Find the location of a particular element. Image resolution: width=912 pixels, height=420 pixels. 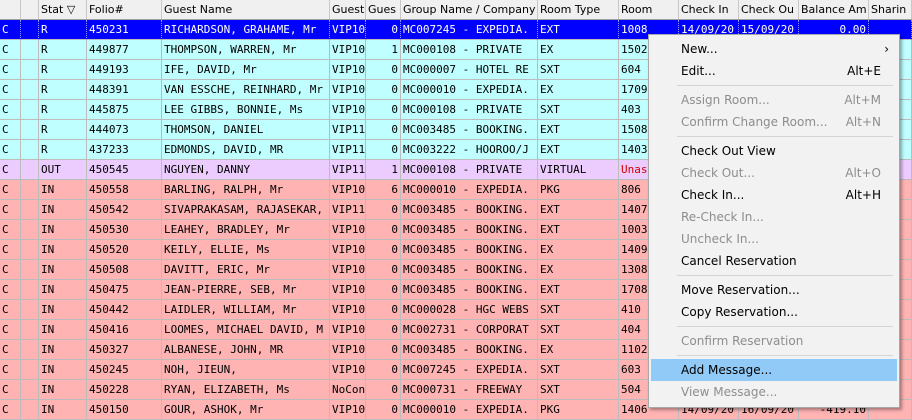

header-col-sharing: Sharin is located at coordinates (890, 9).